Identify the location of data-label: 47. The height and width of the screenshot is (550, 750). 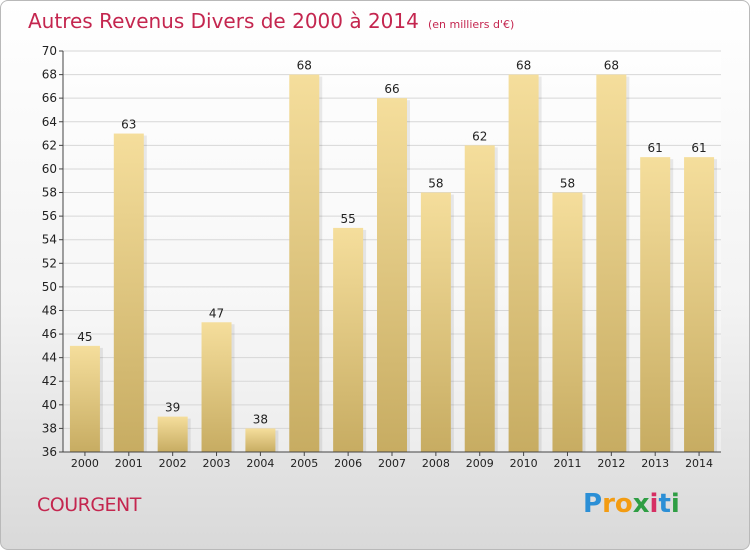
(216, 313).